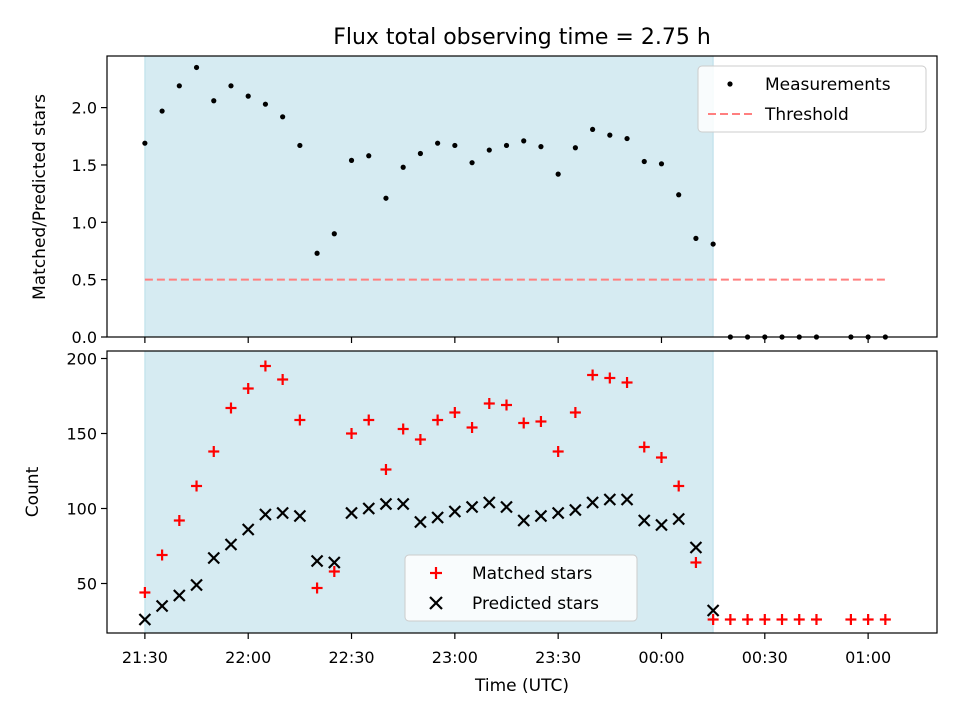 The image size is (960, 720). I want to click on bottom-legend: Matched stars Predicted stars, so click(521, 588).